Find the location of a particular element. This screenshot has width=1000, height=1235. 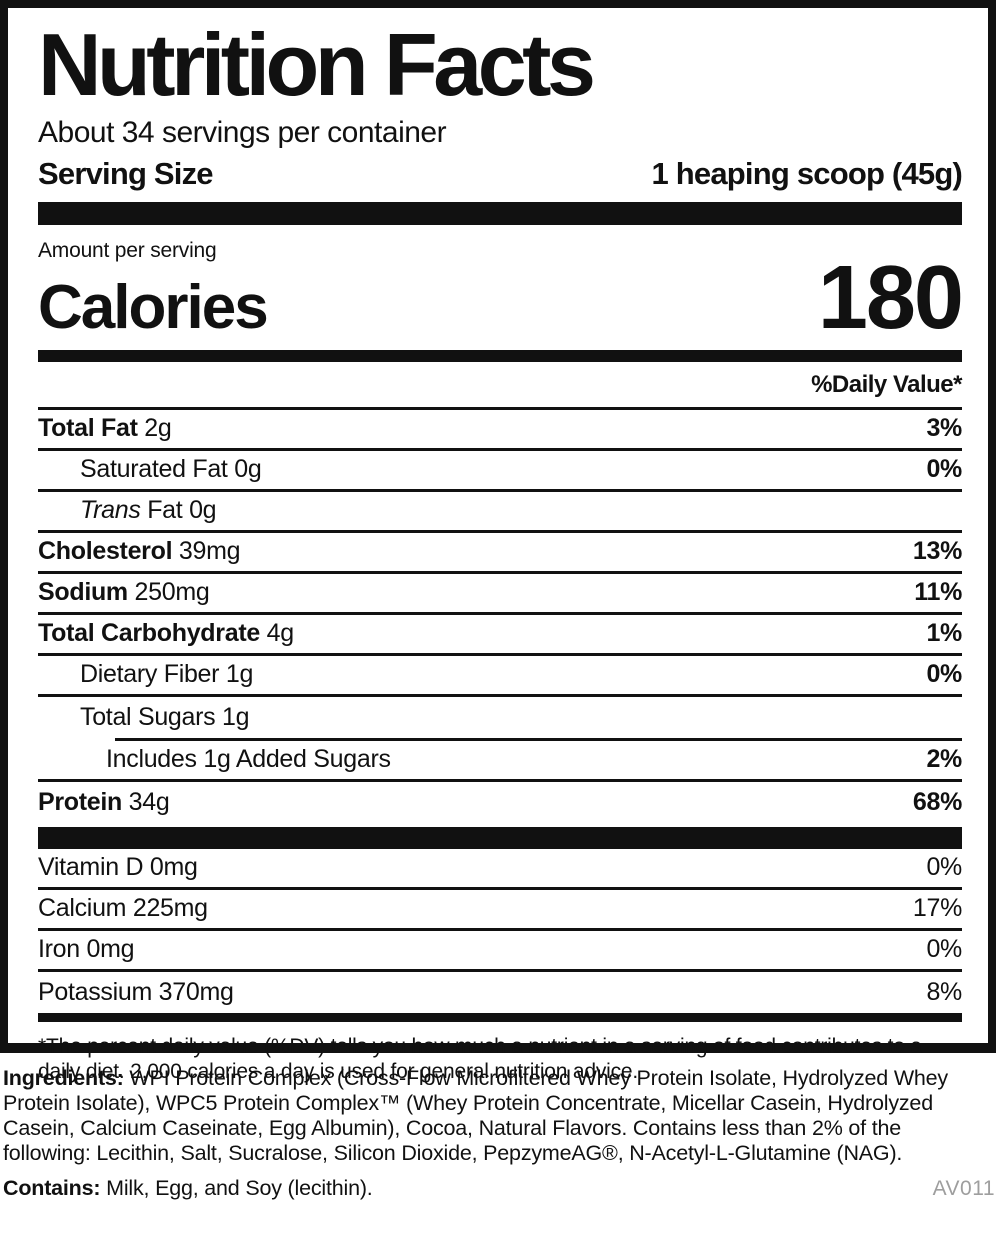

row-name-rest: Dietary Fiber 1g is located at coordinates (167, 674).